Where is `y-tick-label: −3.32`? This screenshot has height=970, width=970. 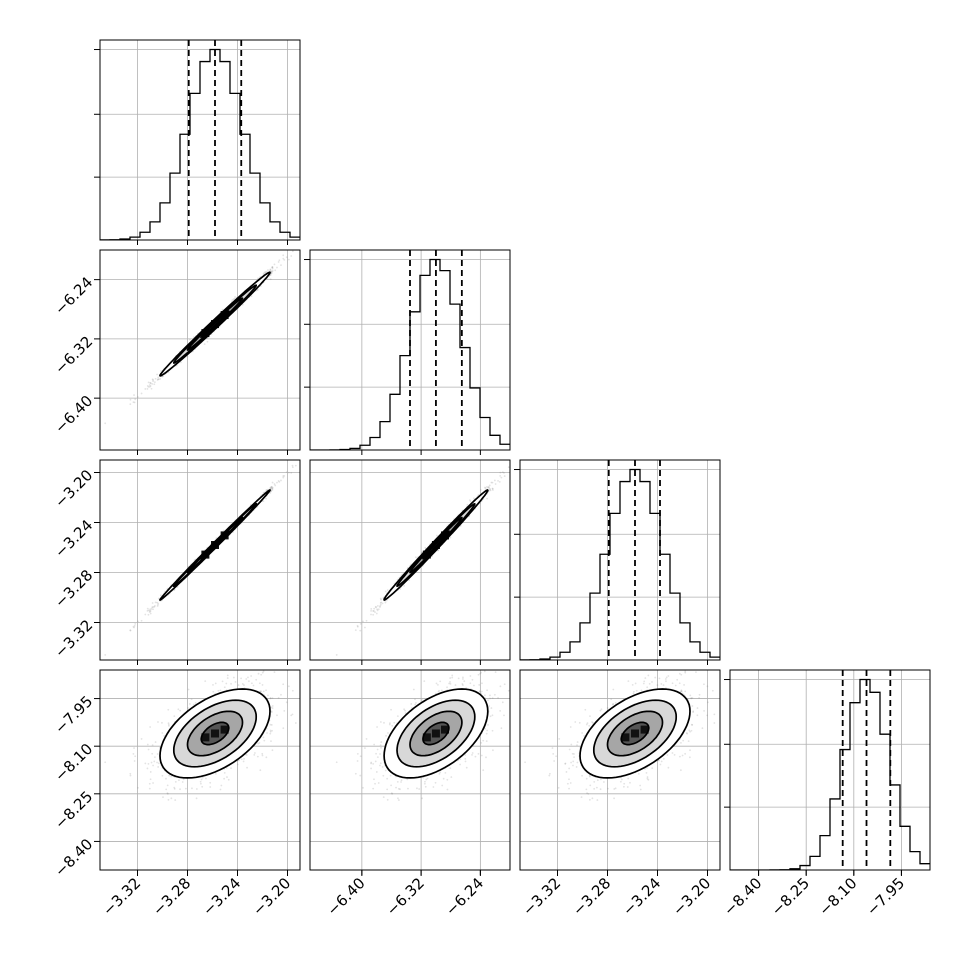 y-tick-label: −3.32 is located at coordinates (73, 638).